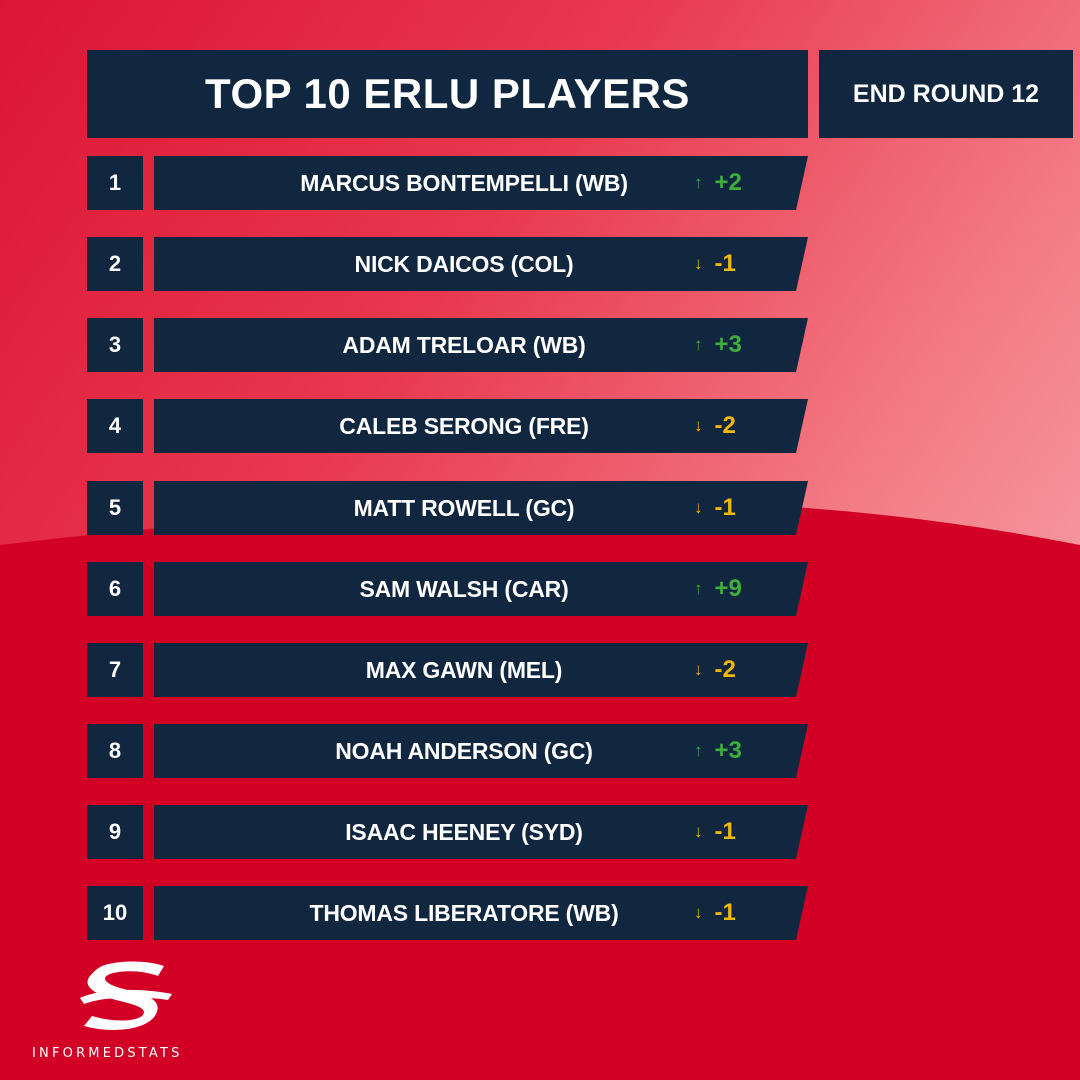 Image resolution: width=1080 pixels, height=1080 pixels. I want to click on round-banner: END ROUND 12, so click(946, 94).